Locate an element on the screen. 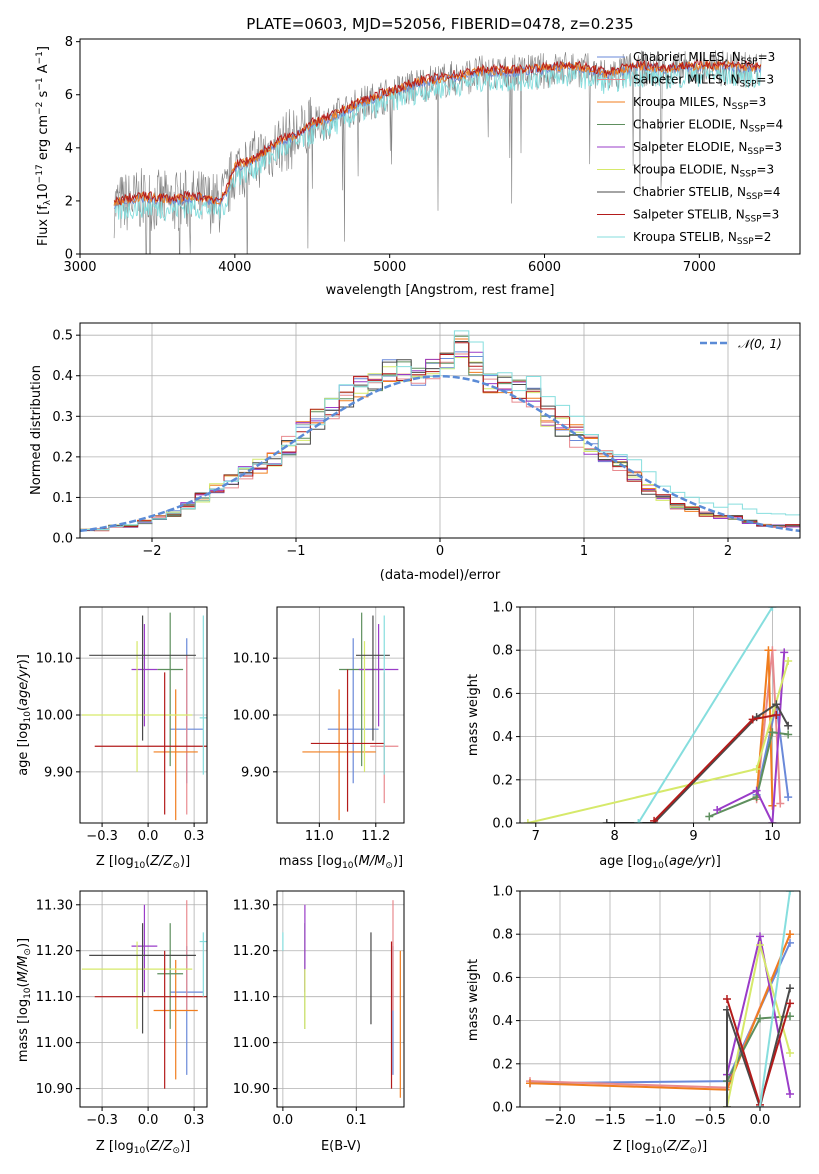  legend-text: Chabrier ELODIE, N is located at coordinates (691, 125).